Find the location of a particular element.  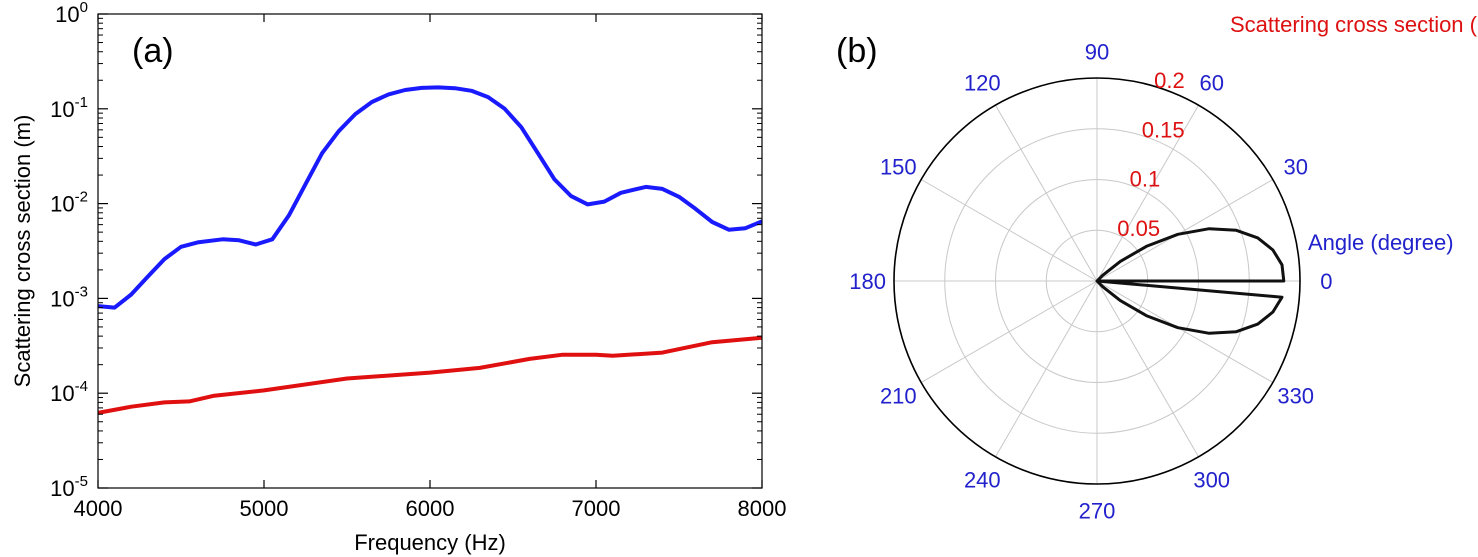

radial-tick-label: 0.1 is located at coordinates (1145, 179).